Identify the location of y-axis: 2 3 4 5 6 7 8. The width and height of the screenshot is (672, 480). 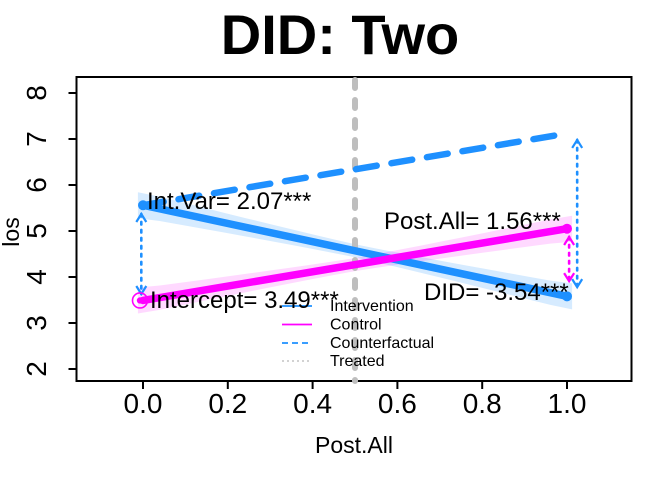
(49, 231).